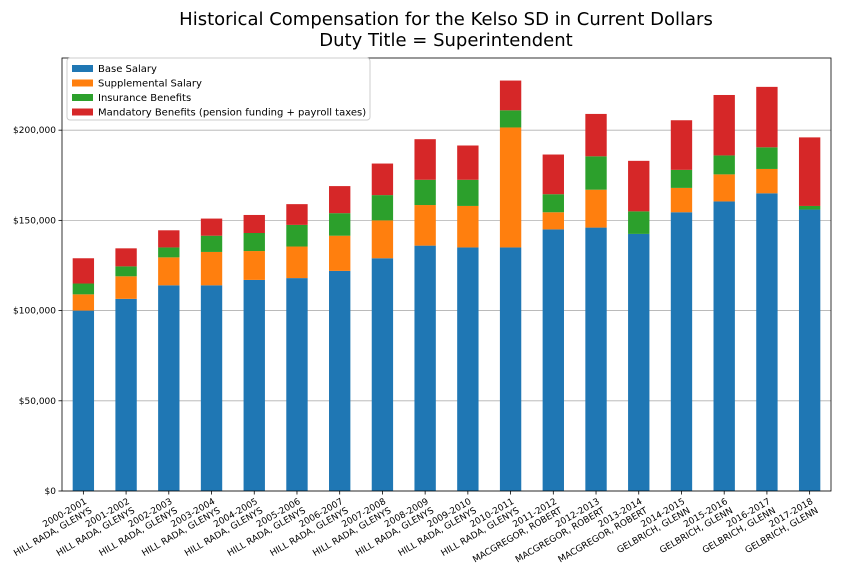 Image resolution: width=864 pixels, height=576 pixels. What do you see at coordinates (34, 312) in the screenshot?
I see `y-tick-label: $100,000` at bounding box center [34, 312].